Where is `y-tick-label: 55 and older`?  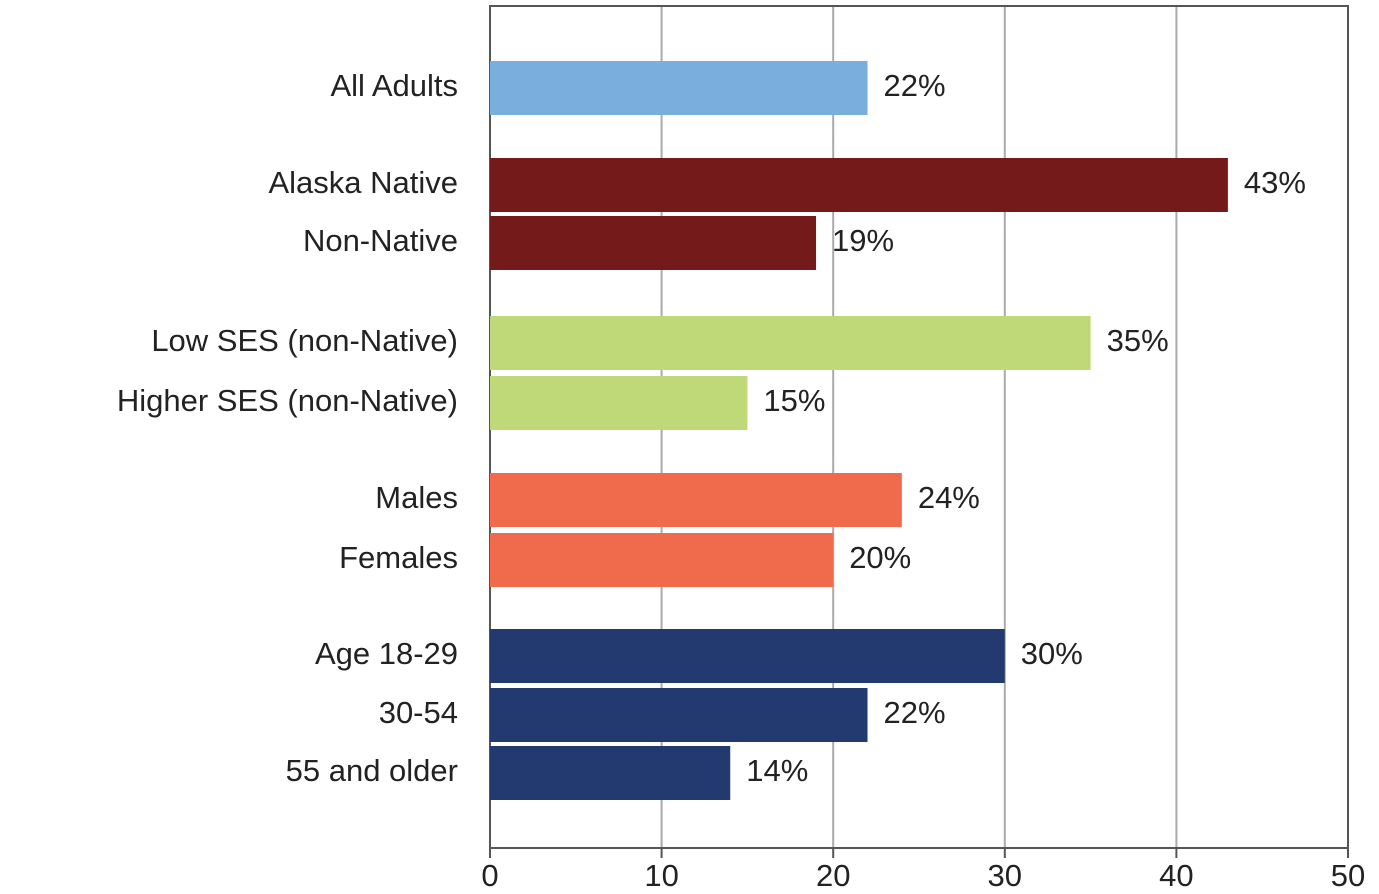
y-tick-label: 55 and older is located at coordinates (372, 770).